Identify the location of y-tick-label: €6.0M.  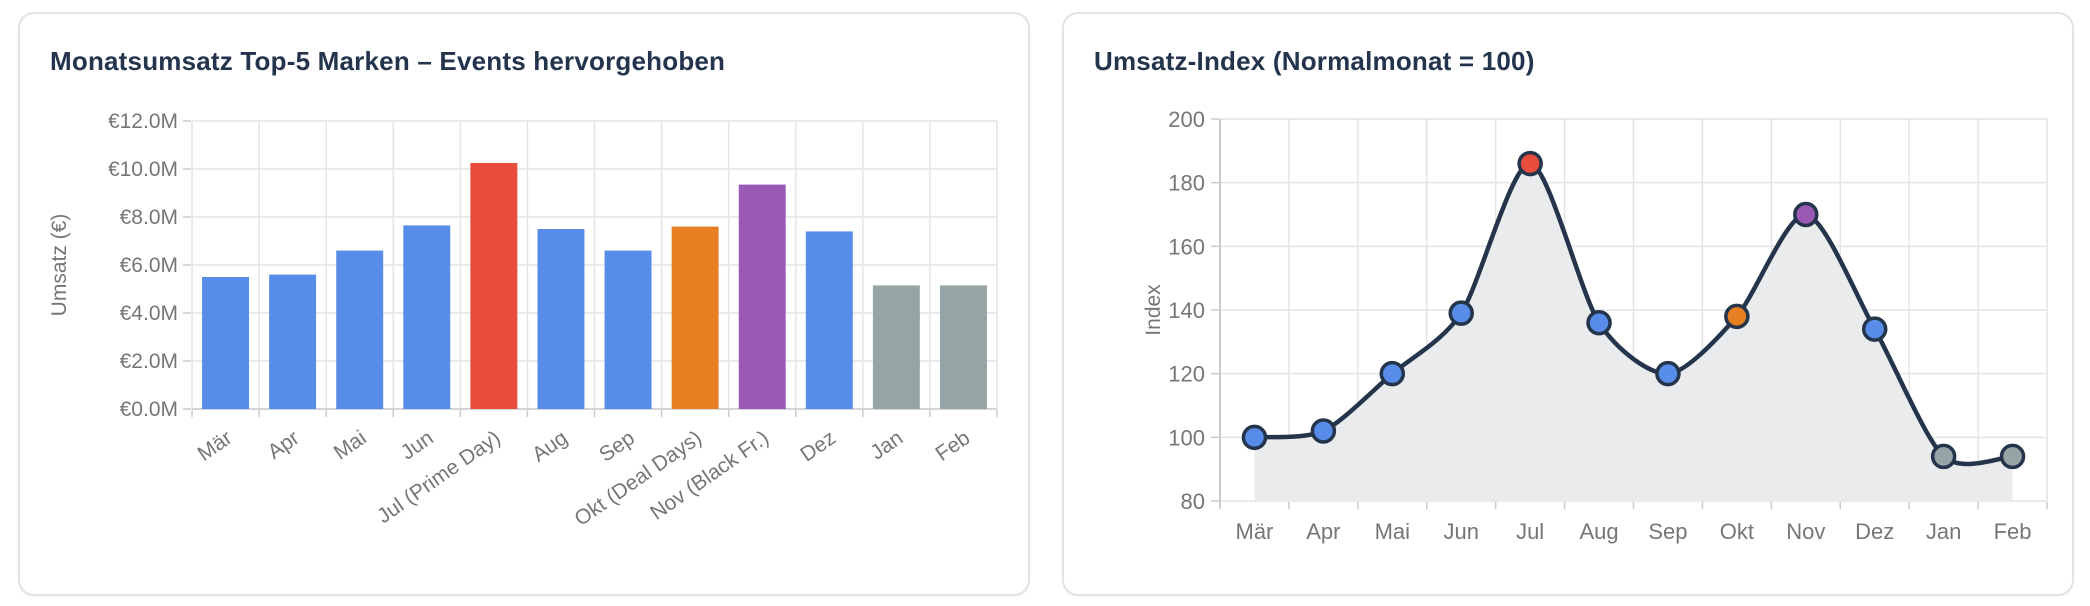
(149, 265).